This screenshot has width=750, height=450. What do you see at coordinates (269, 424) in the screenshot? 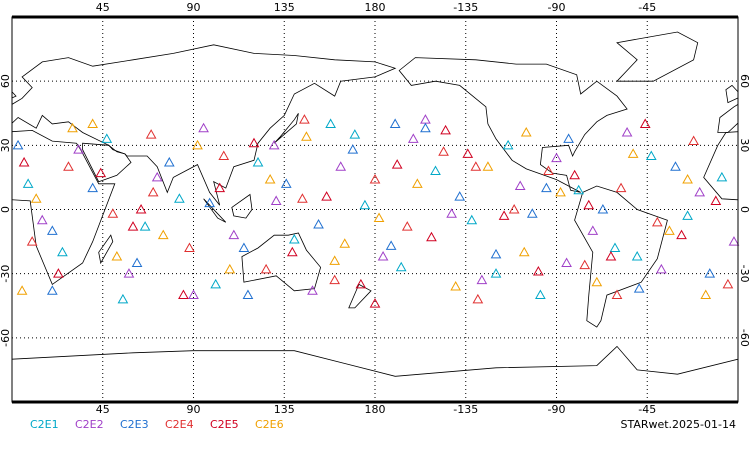
I see `legend-entry: C2E6` at bounding box center [269, 424].